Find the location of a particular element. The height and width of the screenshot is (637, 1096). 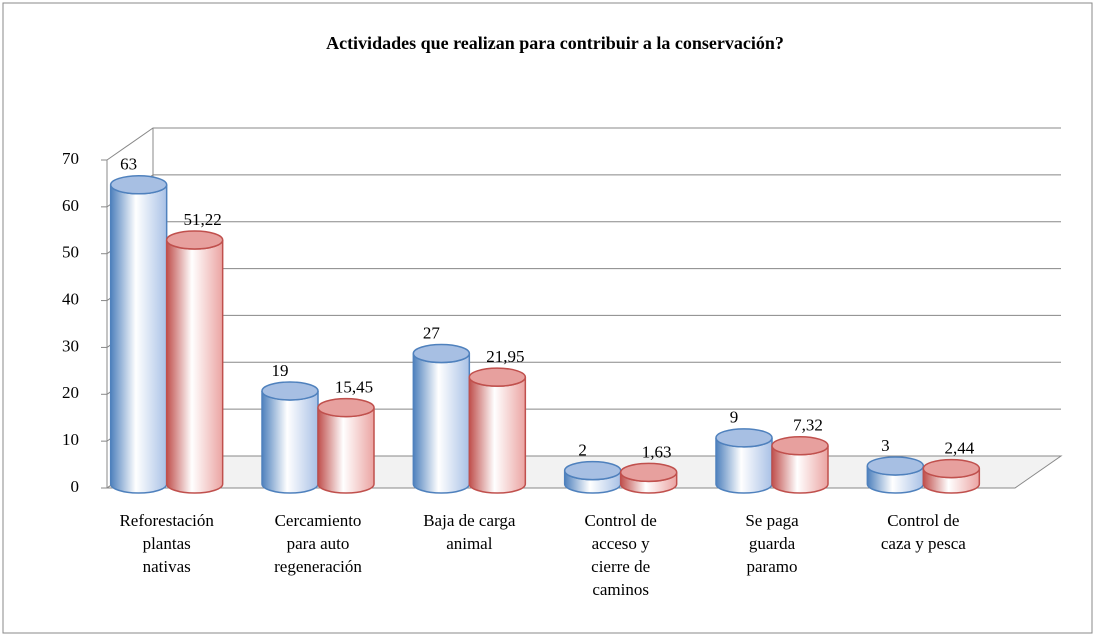

data-label: 19 is located at coordinates (280, 370).